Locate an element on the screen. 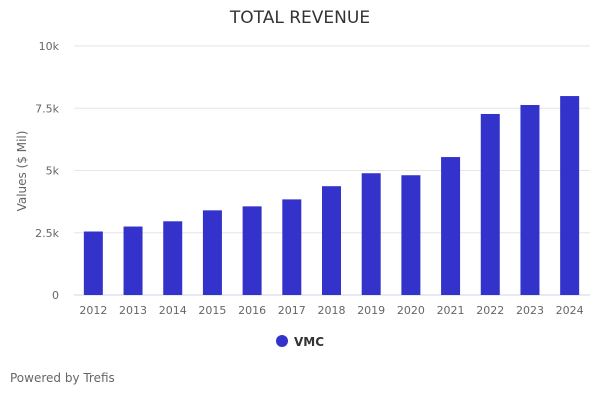 This screenshot has width=600, height=400. bar-2024 is located at coordinates (570, 195).